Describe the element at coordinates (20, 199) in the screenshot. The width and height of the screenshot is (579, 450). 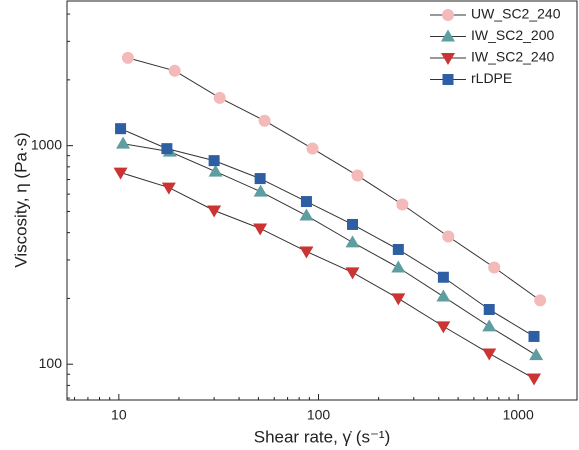
I see `y-axis-label: Viscosity, η (Pa·s)` at that location.